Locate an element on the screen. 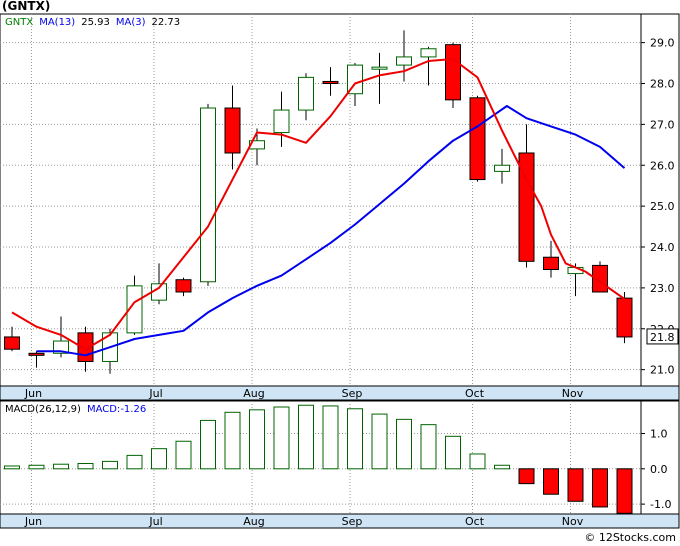 The width and height of the screenshot is (680, 546). chart-title: (GNTX) is located at coordinates (26, 6).